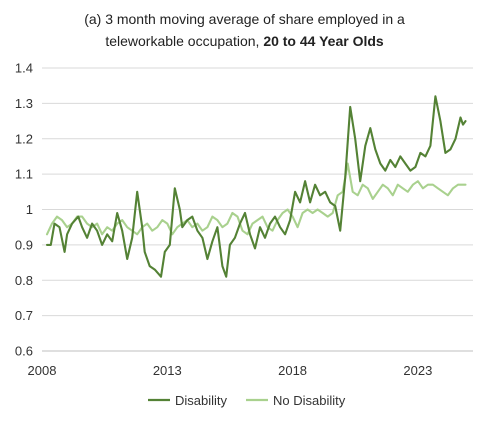 This screenshot has width=489, height=428. What do you see at coordinates (323, 41) in the screenshot?
I see `chart-title-line2-bold: 20 to 44 Year Olds` at bounding box center [323, 41].